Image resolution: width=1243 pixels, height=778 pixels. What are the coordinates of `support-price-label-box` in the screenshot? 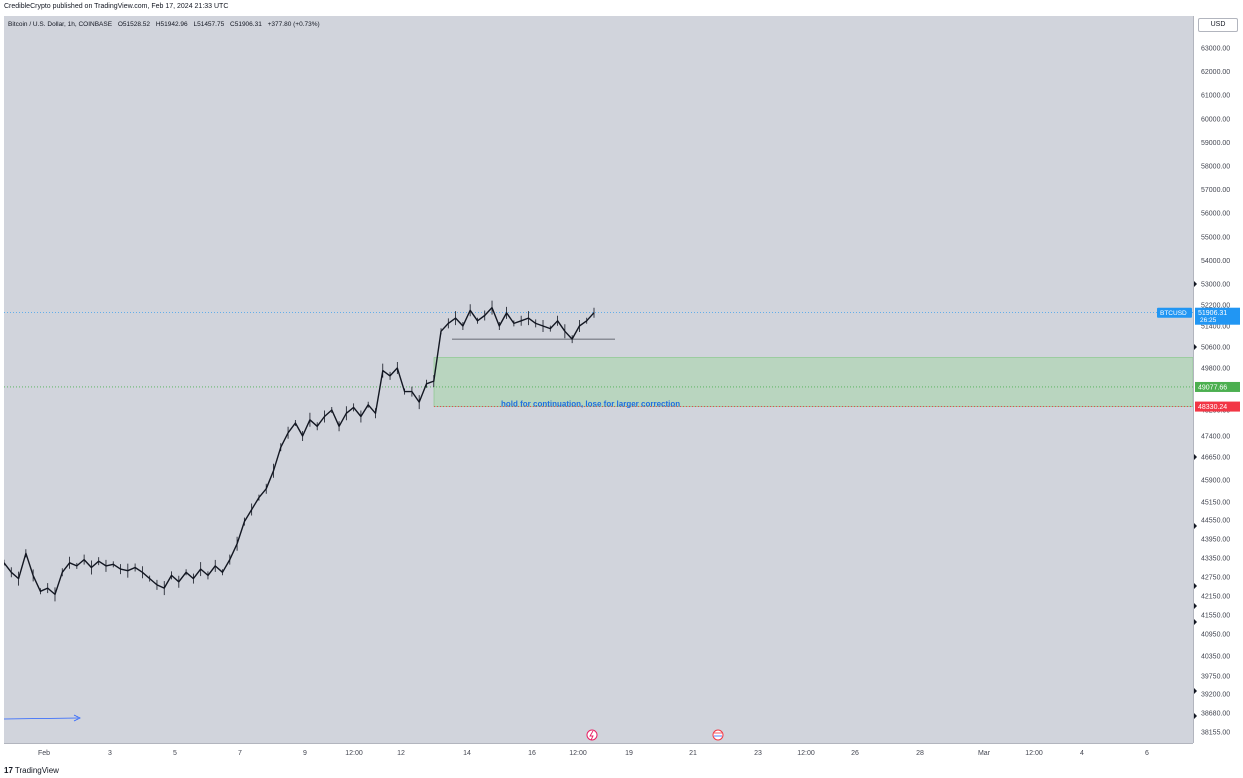 It's located at (1217, 386).